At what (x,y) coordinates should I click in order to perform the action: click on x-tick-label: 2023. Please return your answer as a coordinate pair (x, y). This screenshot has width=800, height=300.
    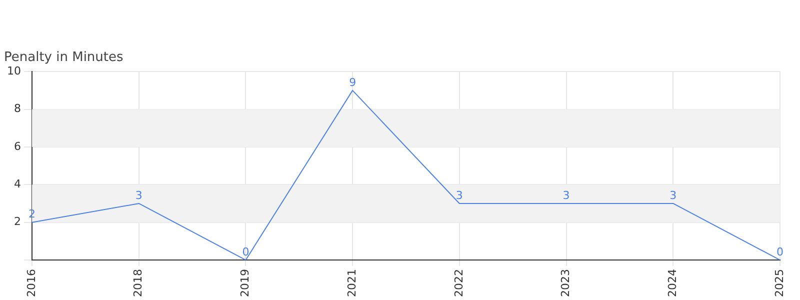
    Looking at the image, I should click on (565, 283).